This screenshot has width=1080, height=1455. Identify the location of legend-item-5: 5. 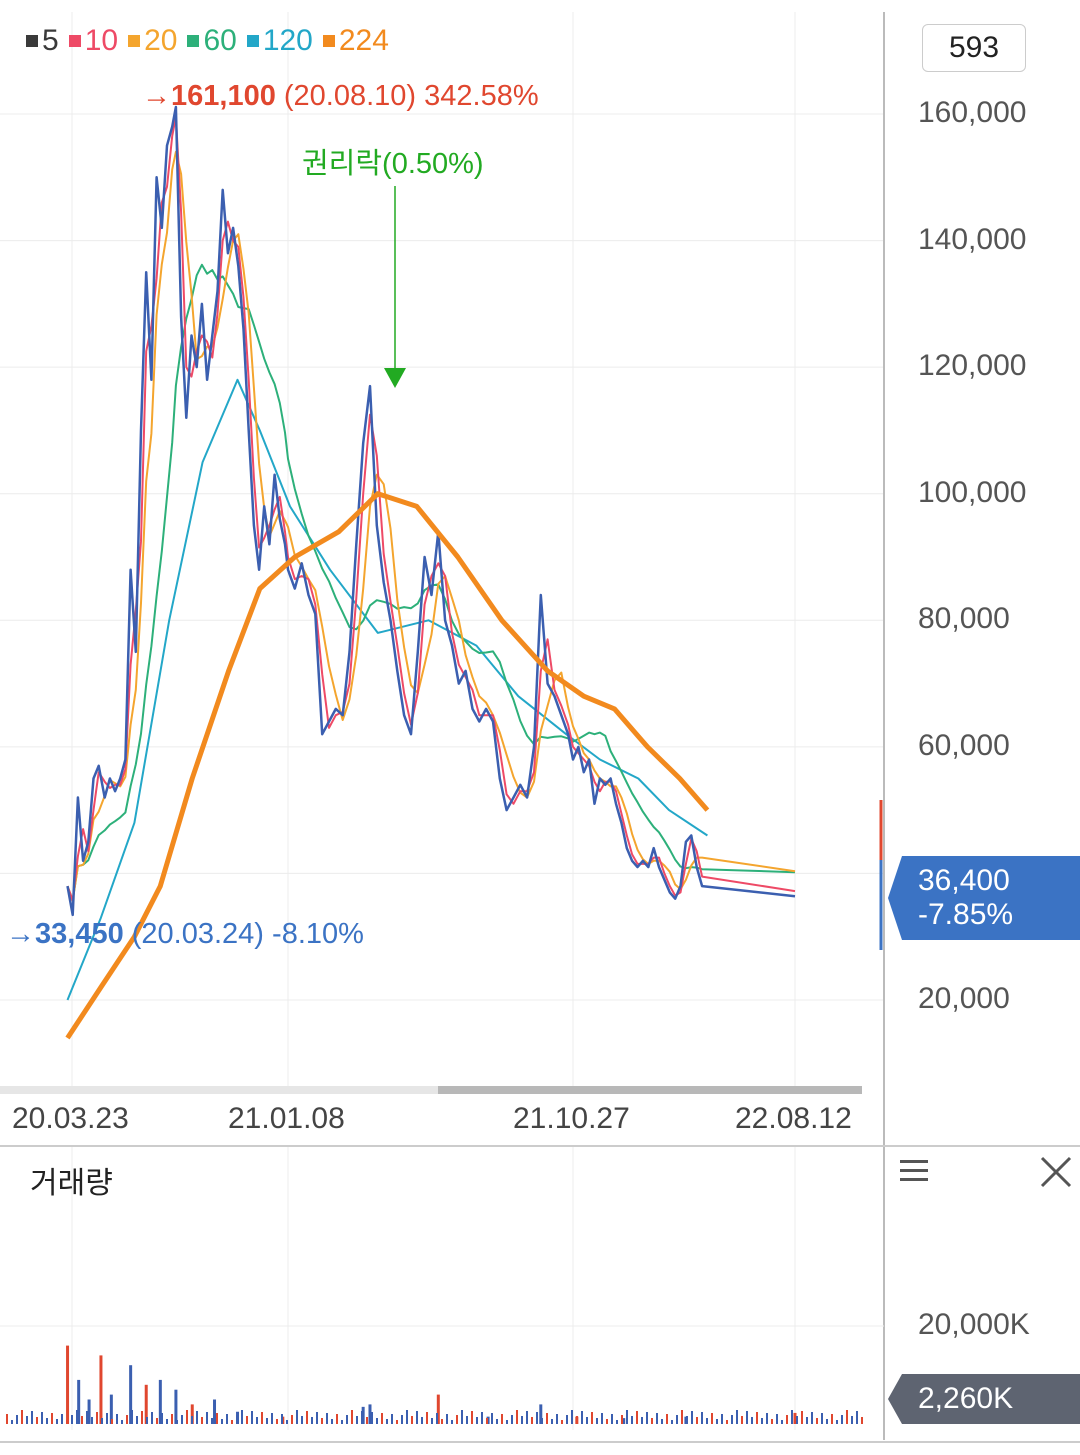
(42, 41).